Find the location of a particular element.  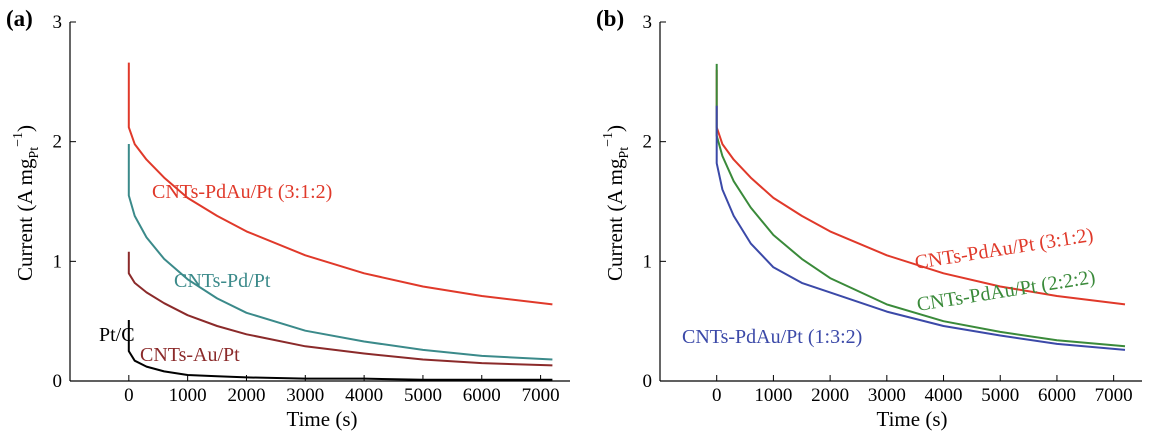

panel-a-yaxis-label: Current (A mgPt−1) is located at coordinates (26, 203).